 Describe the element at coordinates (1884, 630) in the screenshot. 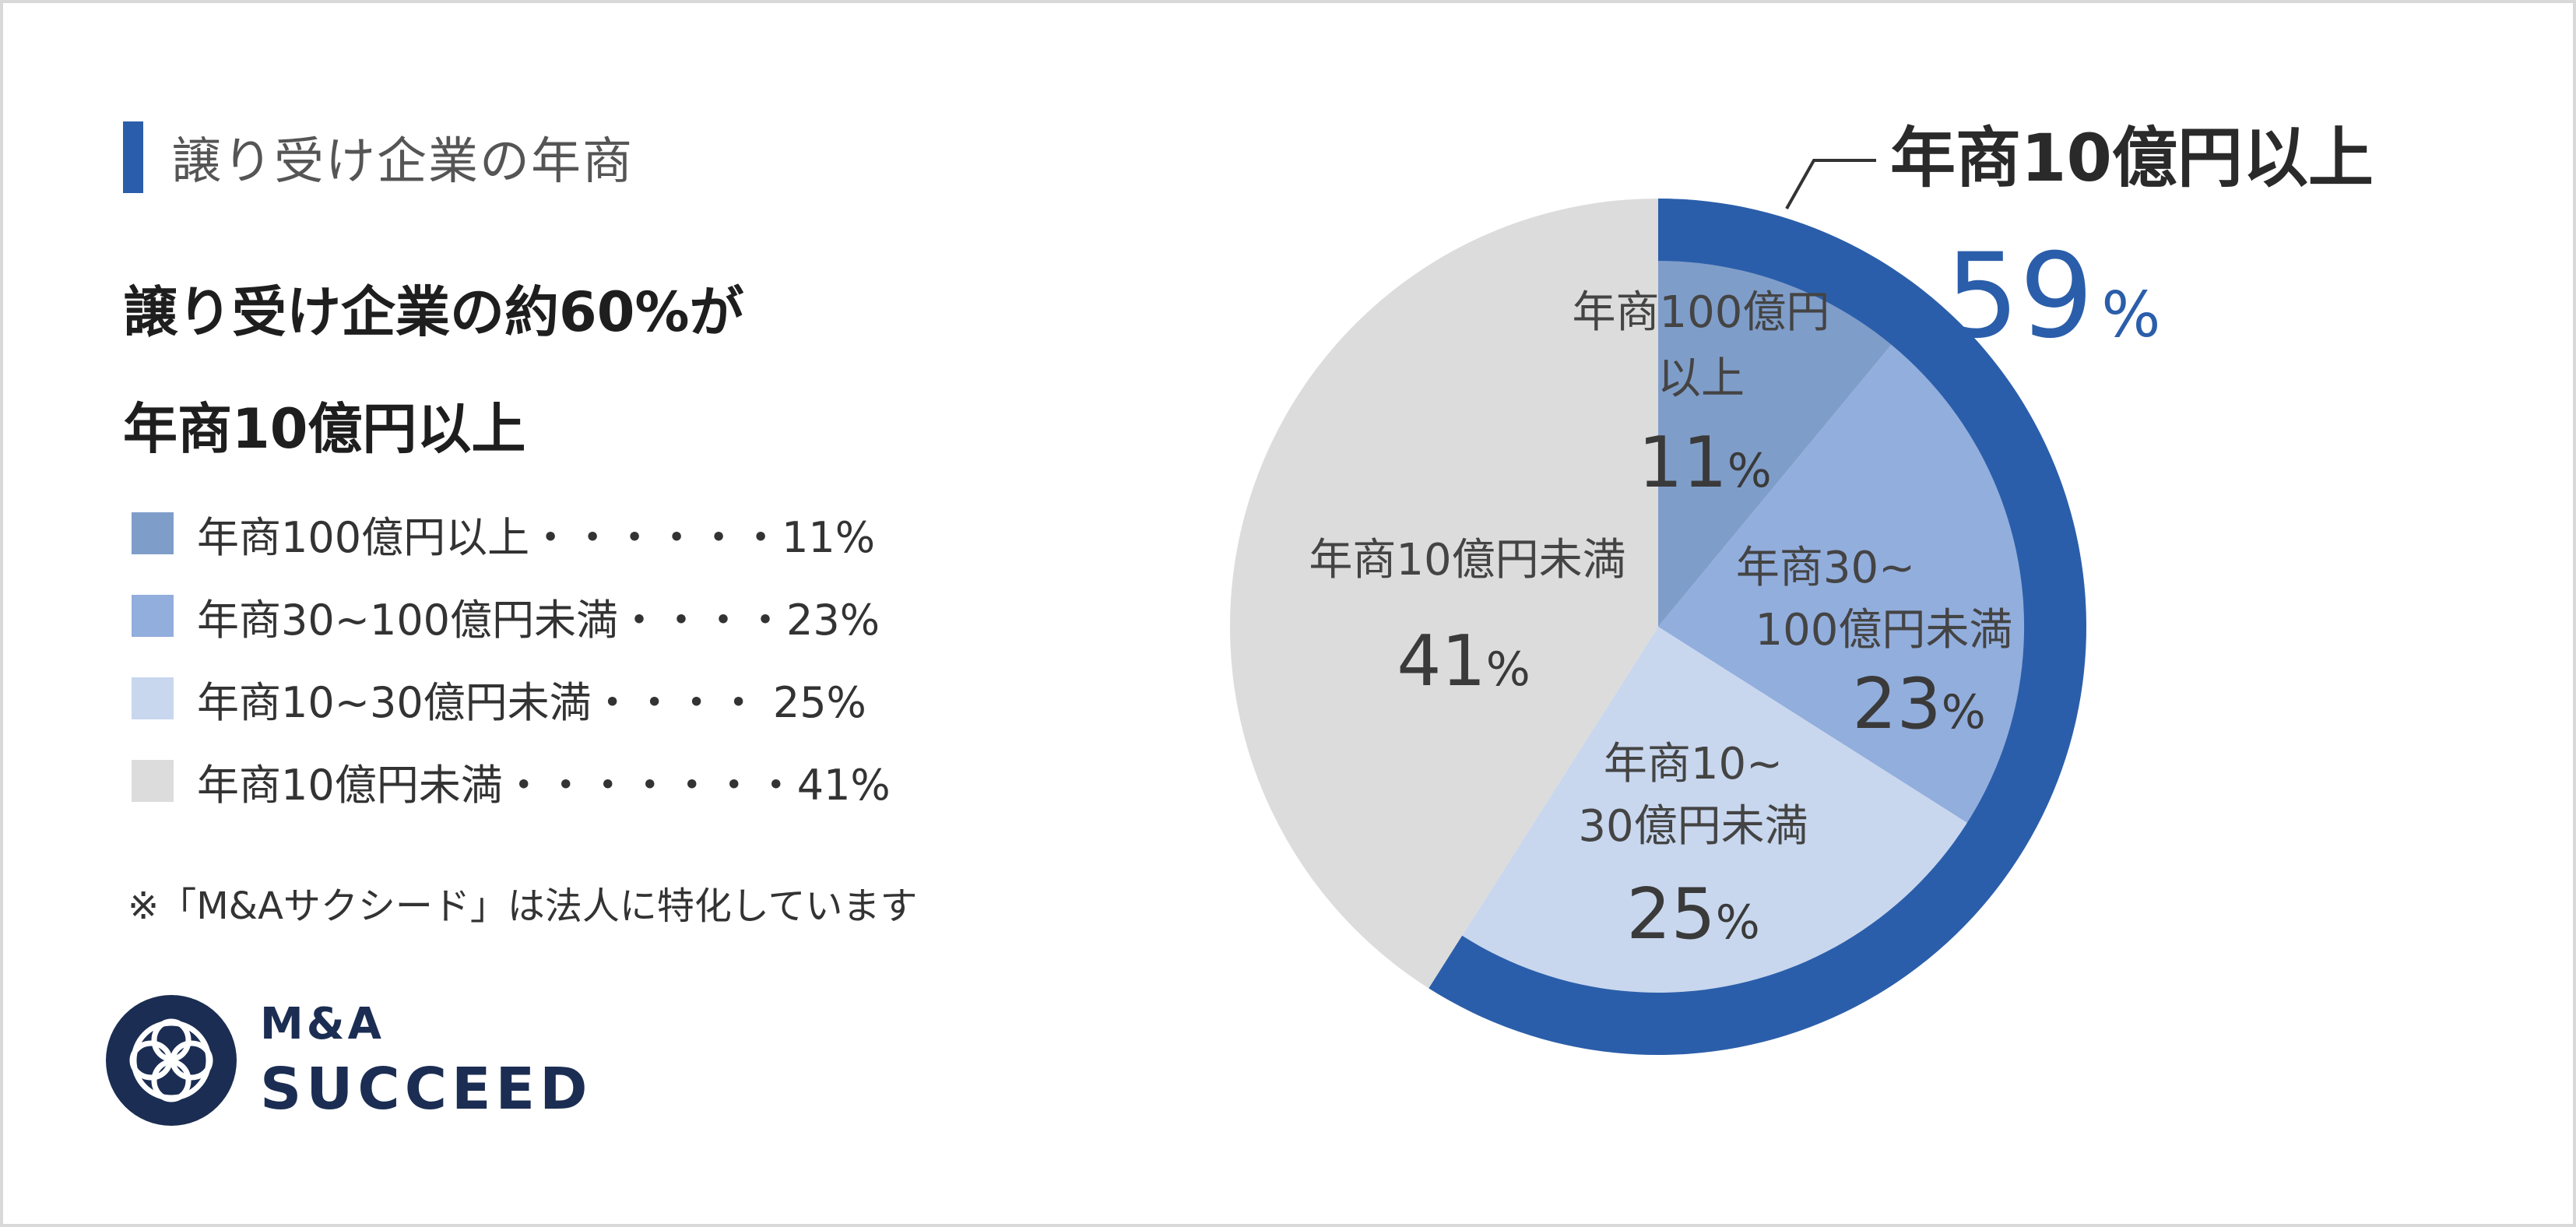

I see `slice-category-label: 100億円未満` at that location.